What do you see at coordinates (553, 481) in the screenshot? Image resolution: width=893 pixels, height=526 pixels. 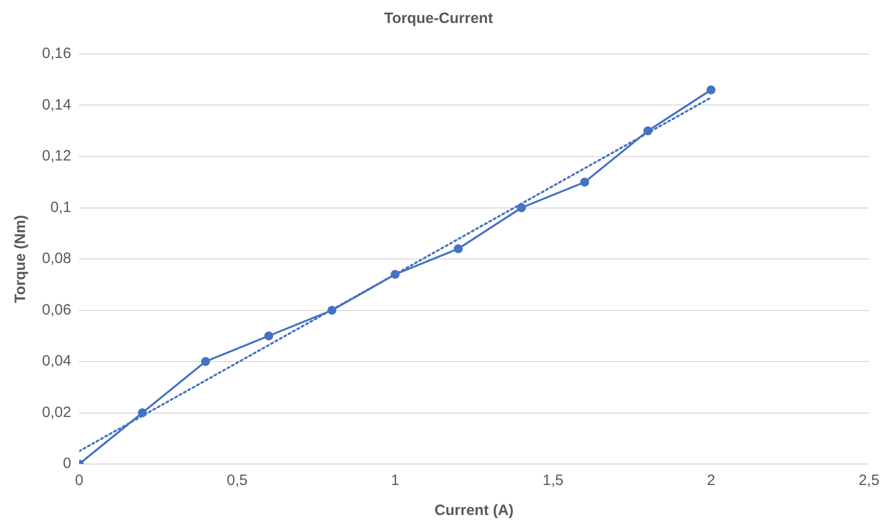 I see `x-tick-label: 1,5` at bounding box center [553, 481].